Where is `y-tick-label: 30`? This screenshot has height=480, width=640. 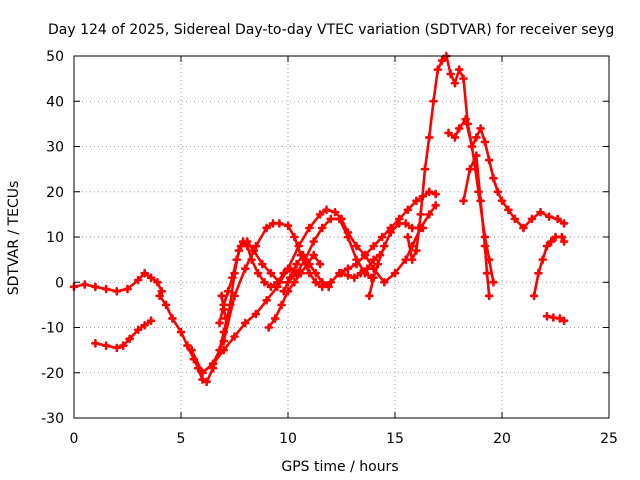 y-tick-label: 30 is located at coordinates (55, 148).